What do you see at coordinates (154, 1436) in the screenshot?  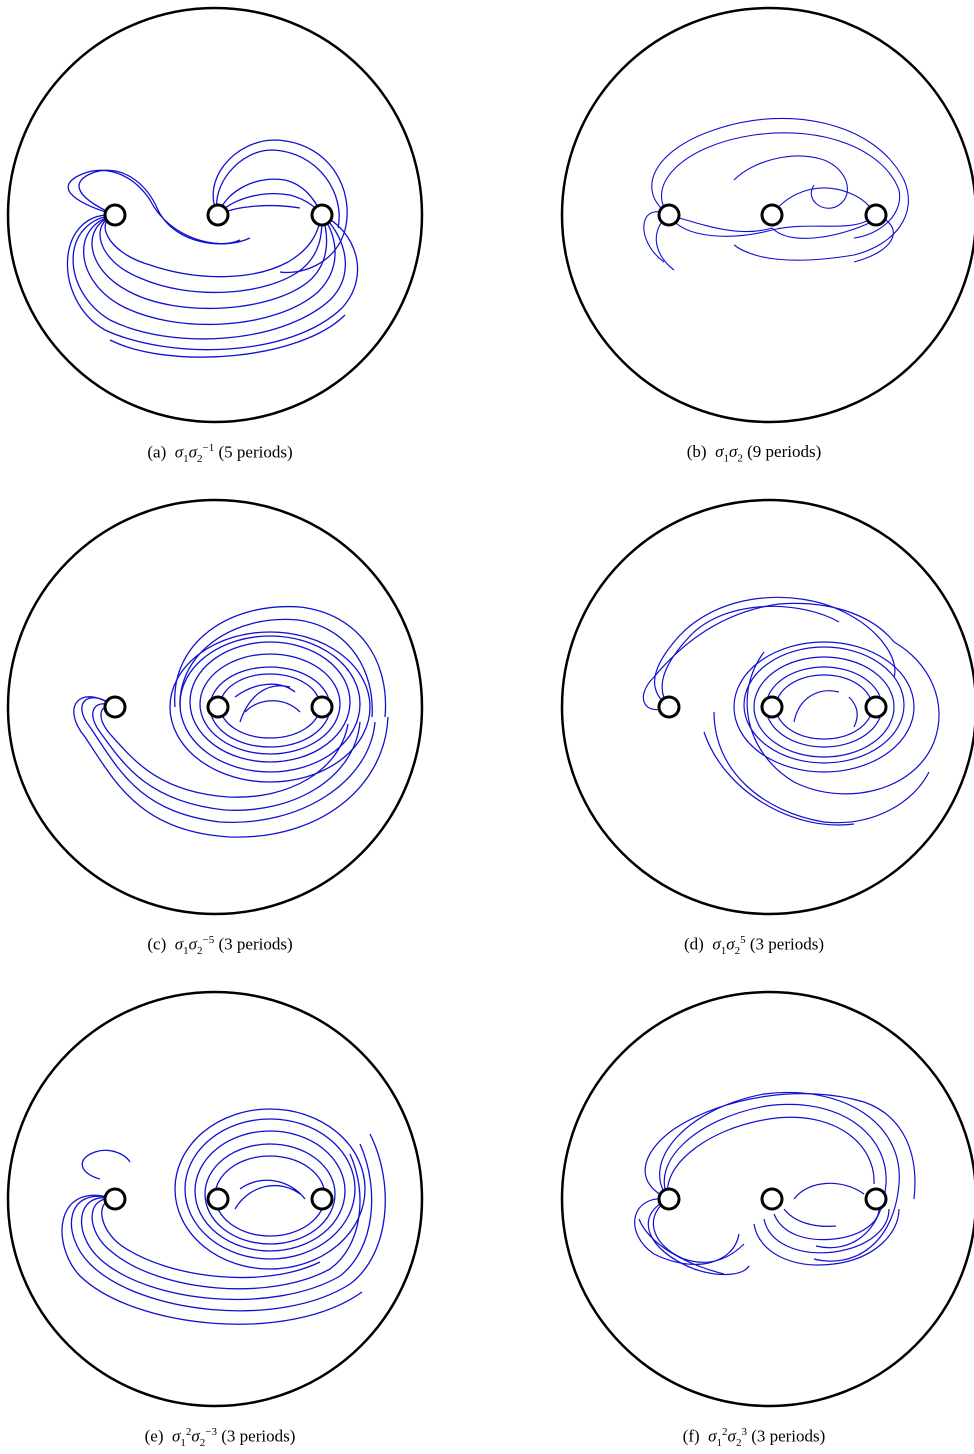 I see `caption-label: (e)` at bounding box center [154, 1436].